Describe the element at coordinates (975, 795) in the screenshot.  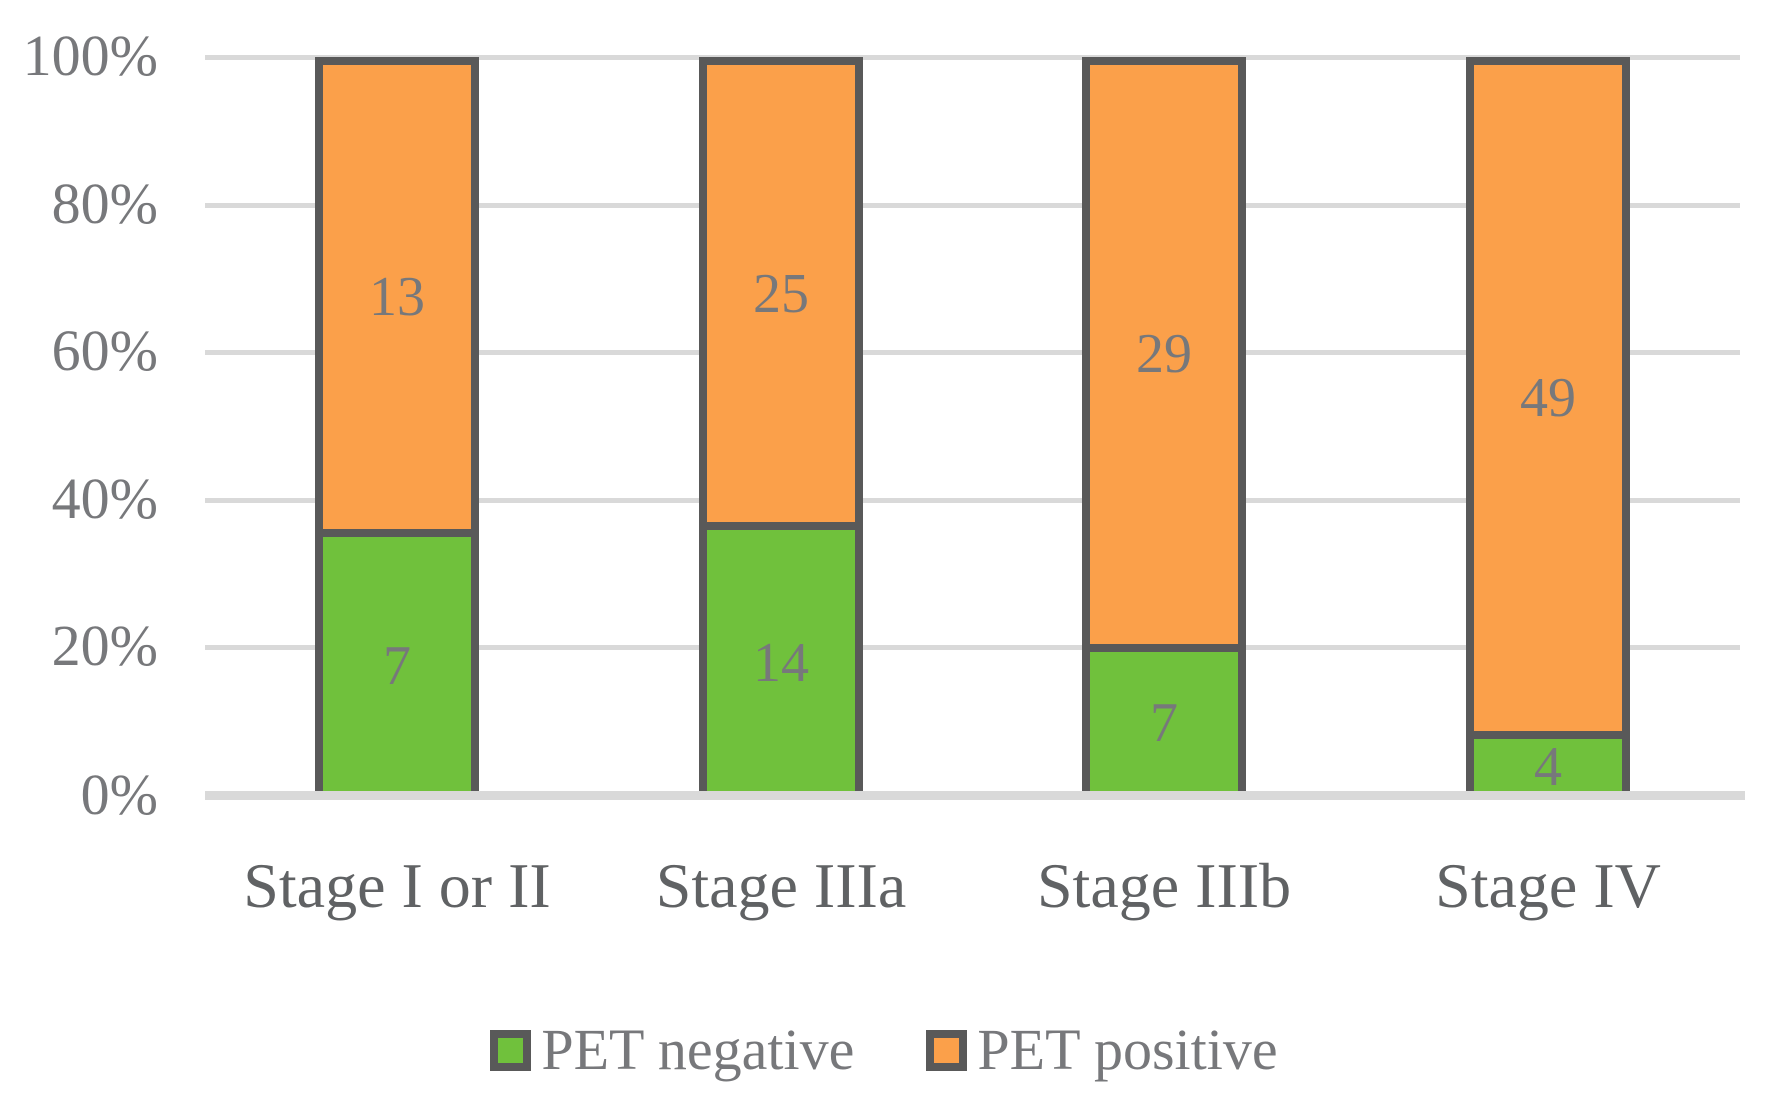
I see `x-axis-line` at that location.